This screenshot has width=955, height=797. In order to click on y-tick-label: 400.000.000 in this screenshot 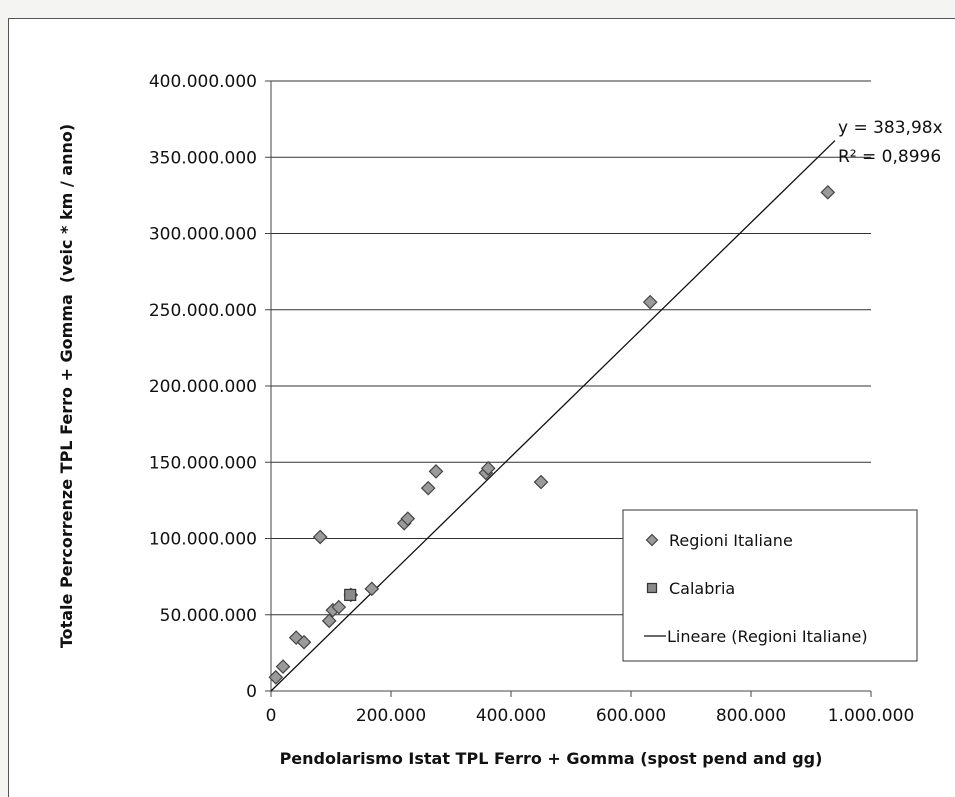, I will do `click(203, 82)`.